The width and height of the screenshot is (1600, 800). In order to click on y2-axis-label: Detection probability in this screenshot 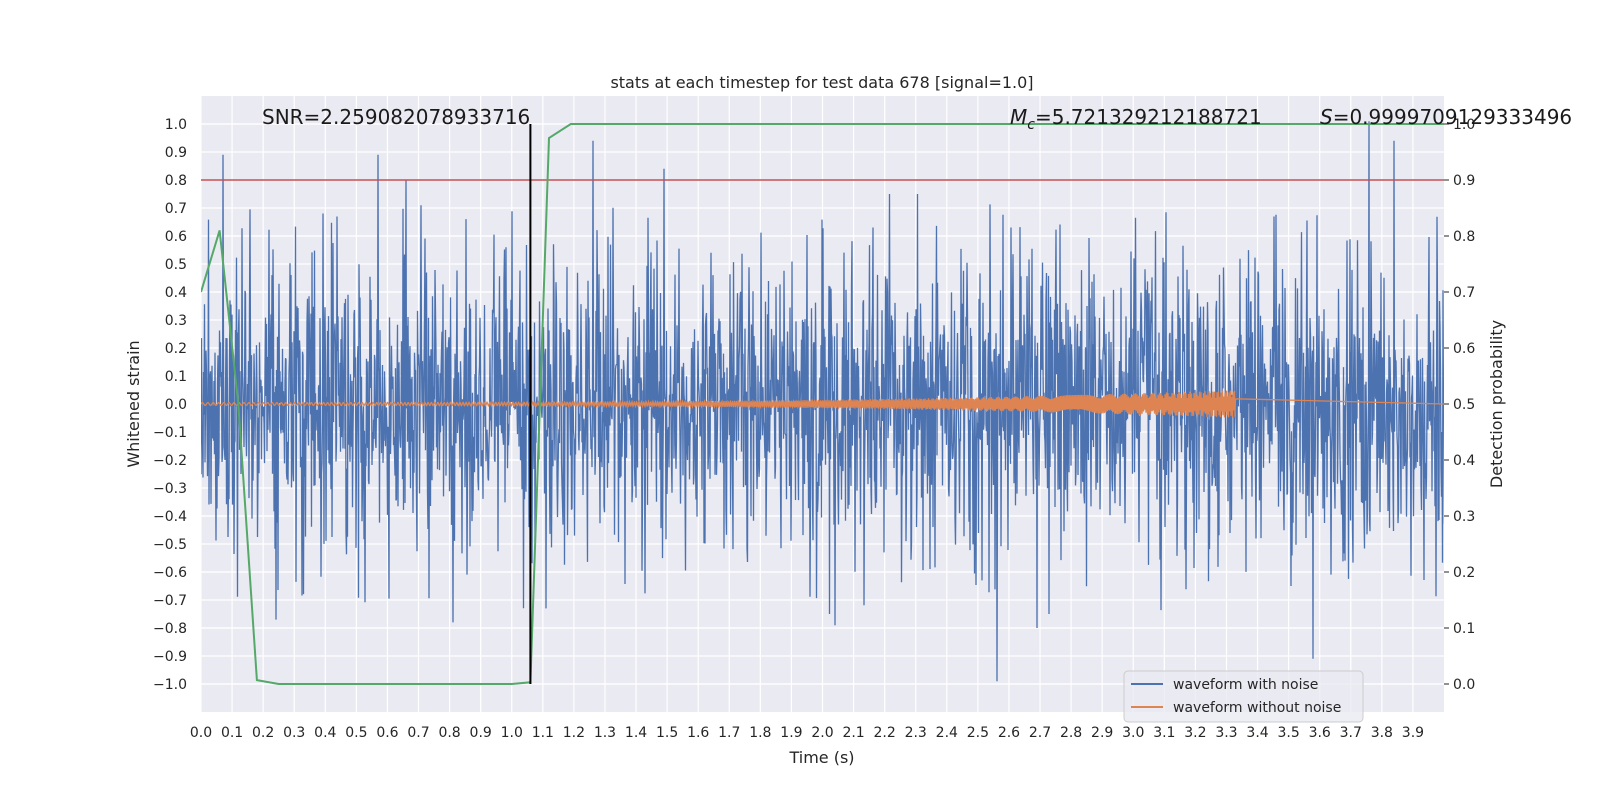, I will do `click(1496, 404)`.